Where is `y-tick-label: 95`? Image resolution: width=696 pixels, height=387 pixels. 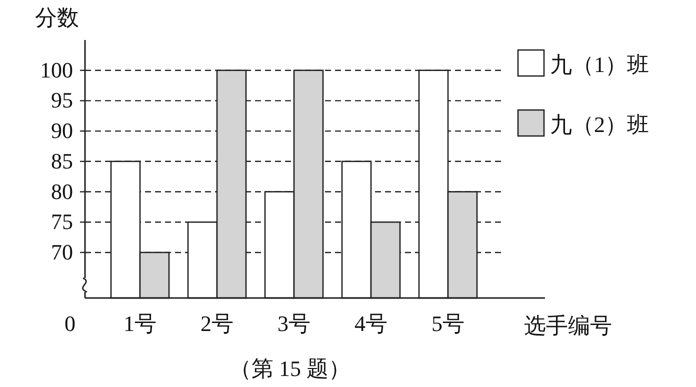
y-tick-label: 95 is located at coordinates (62, 100).